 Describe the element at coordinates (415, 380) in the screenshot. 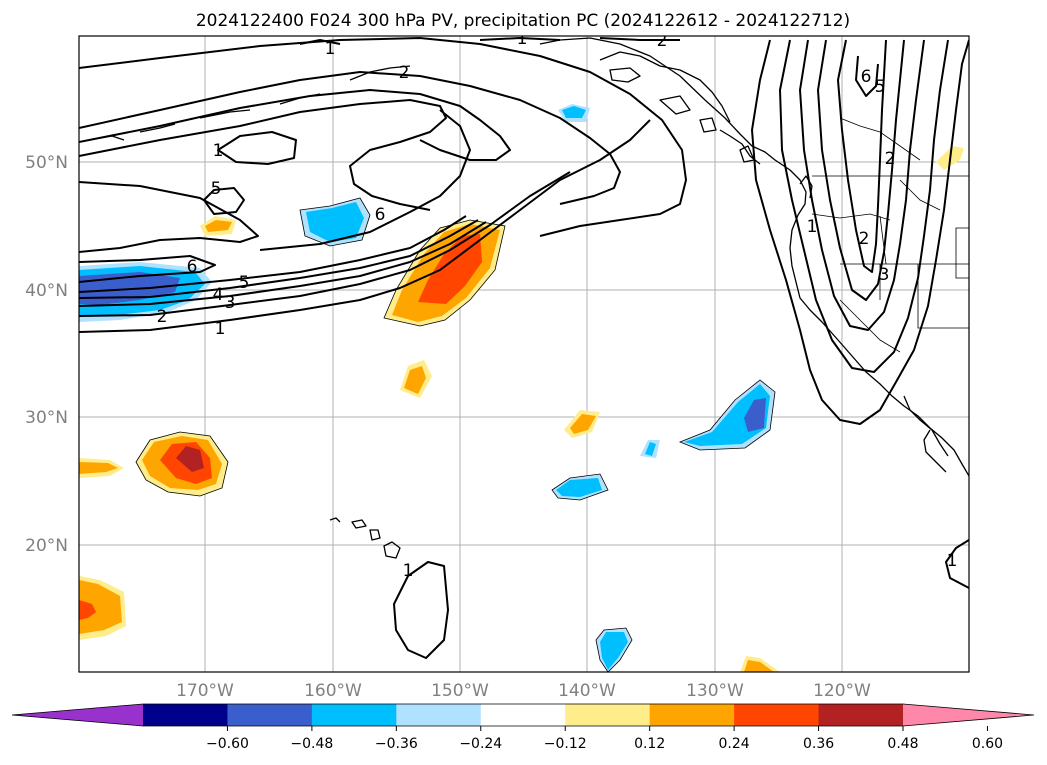

I see `pos-region-154w-mid` at that location.